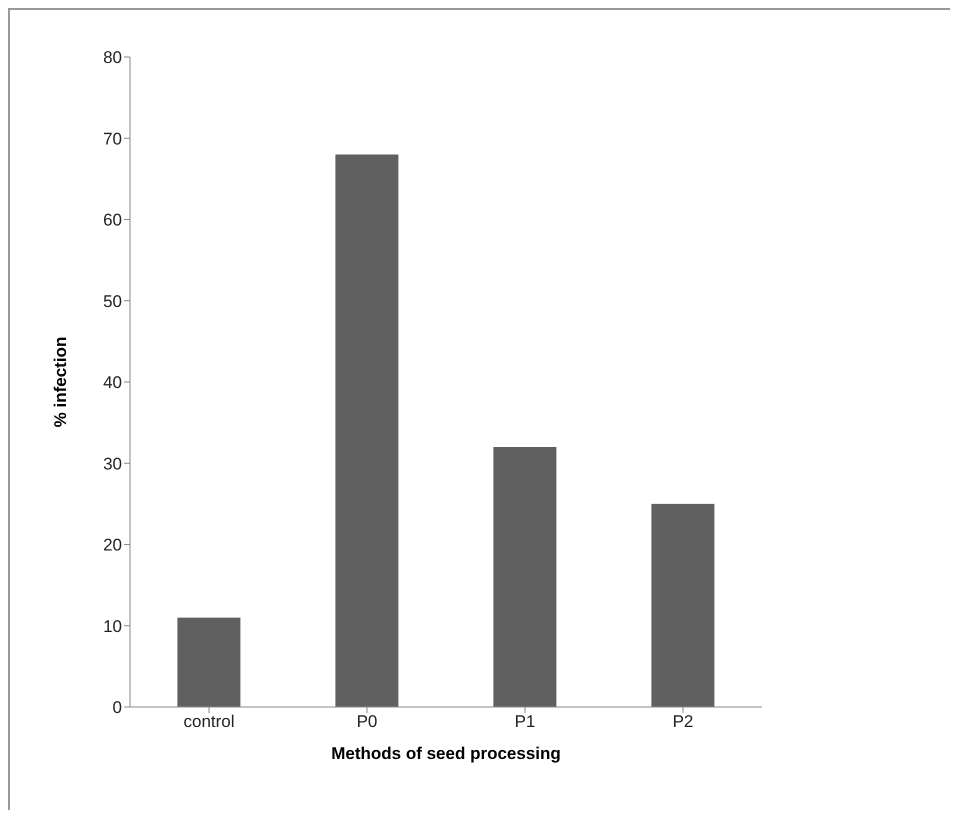 The width and height of the screenshot is (959, 827). I want to click on y-tick-label: 10, so click(112, 626).